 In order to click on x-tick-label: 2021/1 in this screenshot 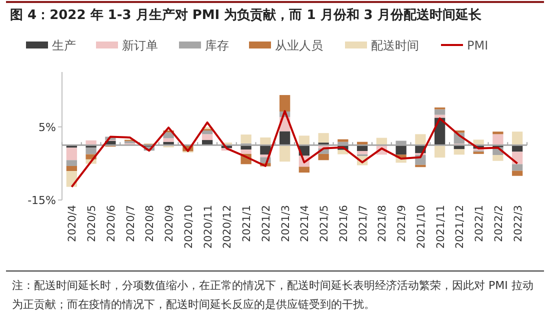, I will do `click(247, 223)`.